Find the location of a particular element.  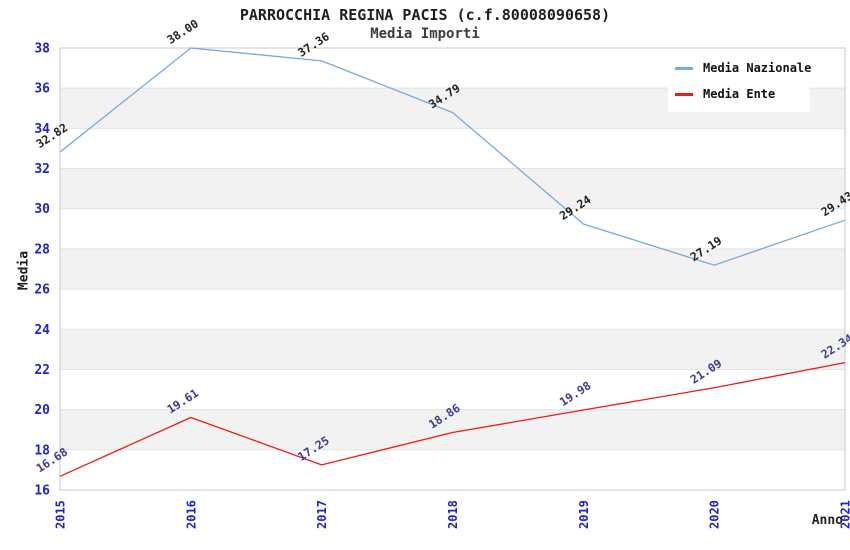

y-tick-label: 30 is located at coordinates (42, 209).